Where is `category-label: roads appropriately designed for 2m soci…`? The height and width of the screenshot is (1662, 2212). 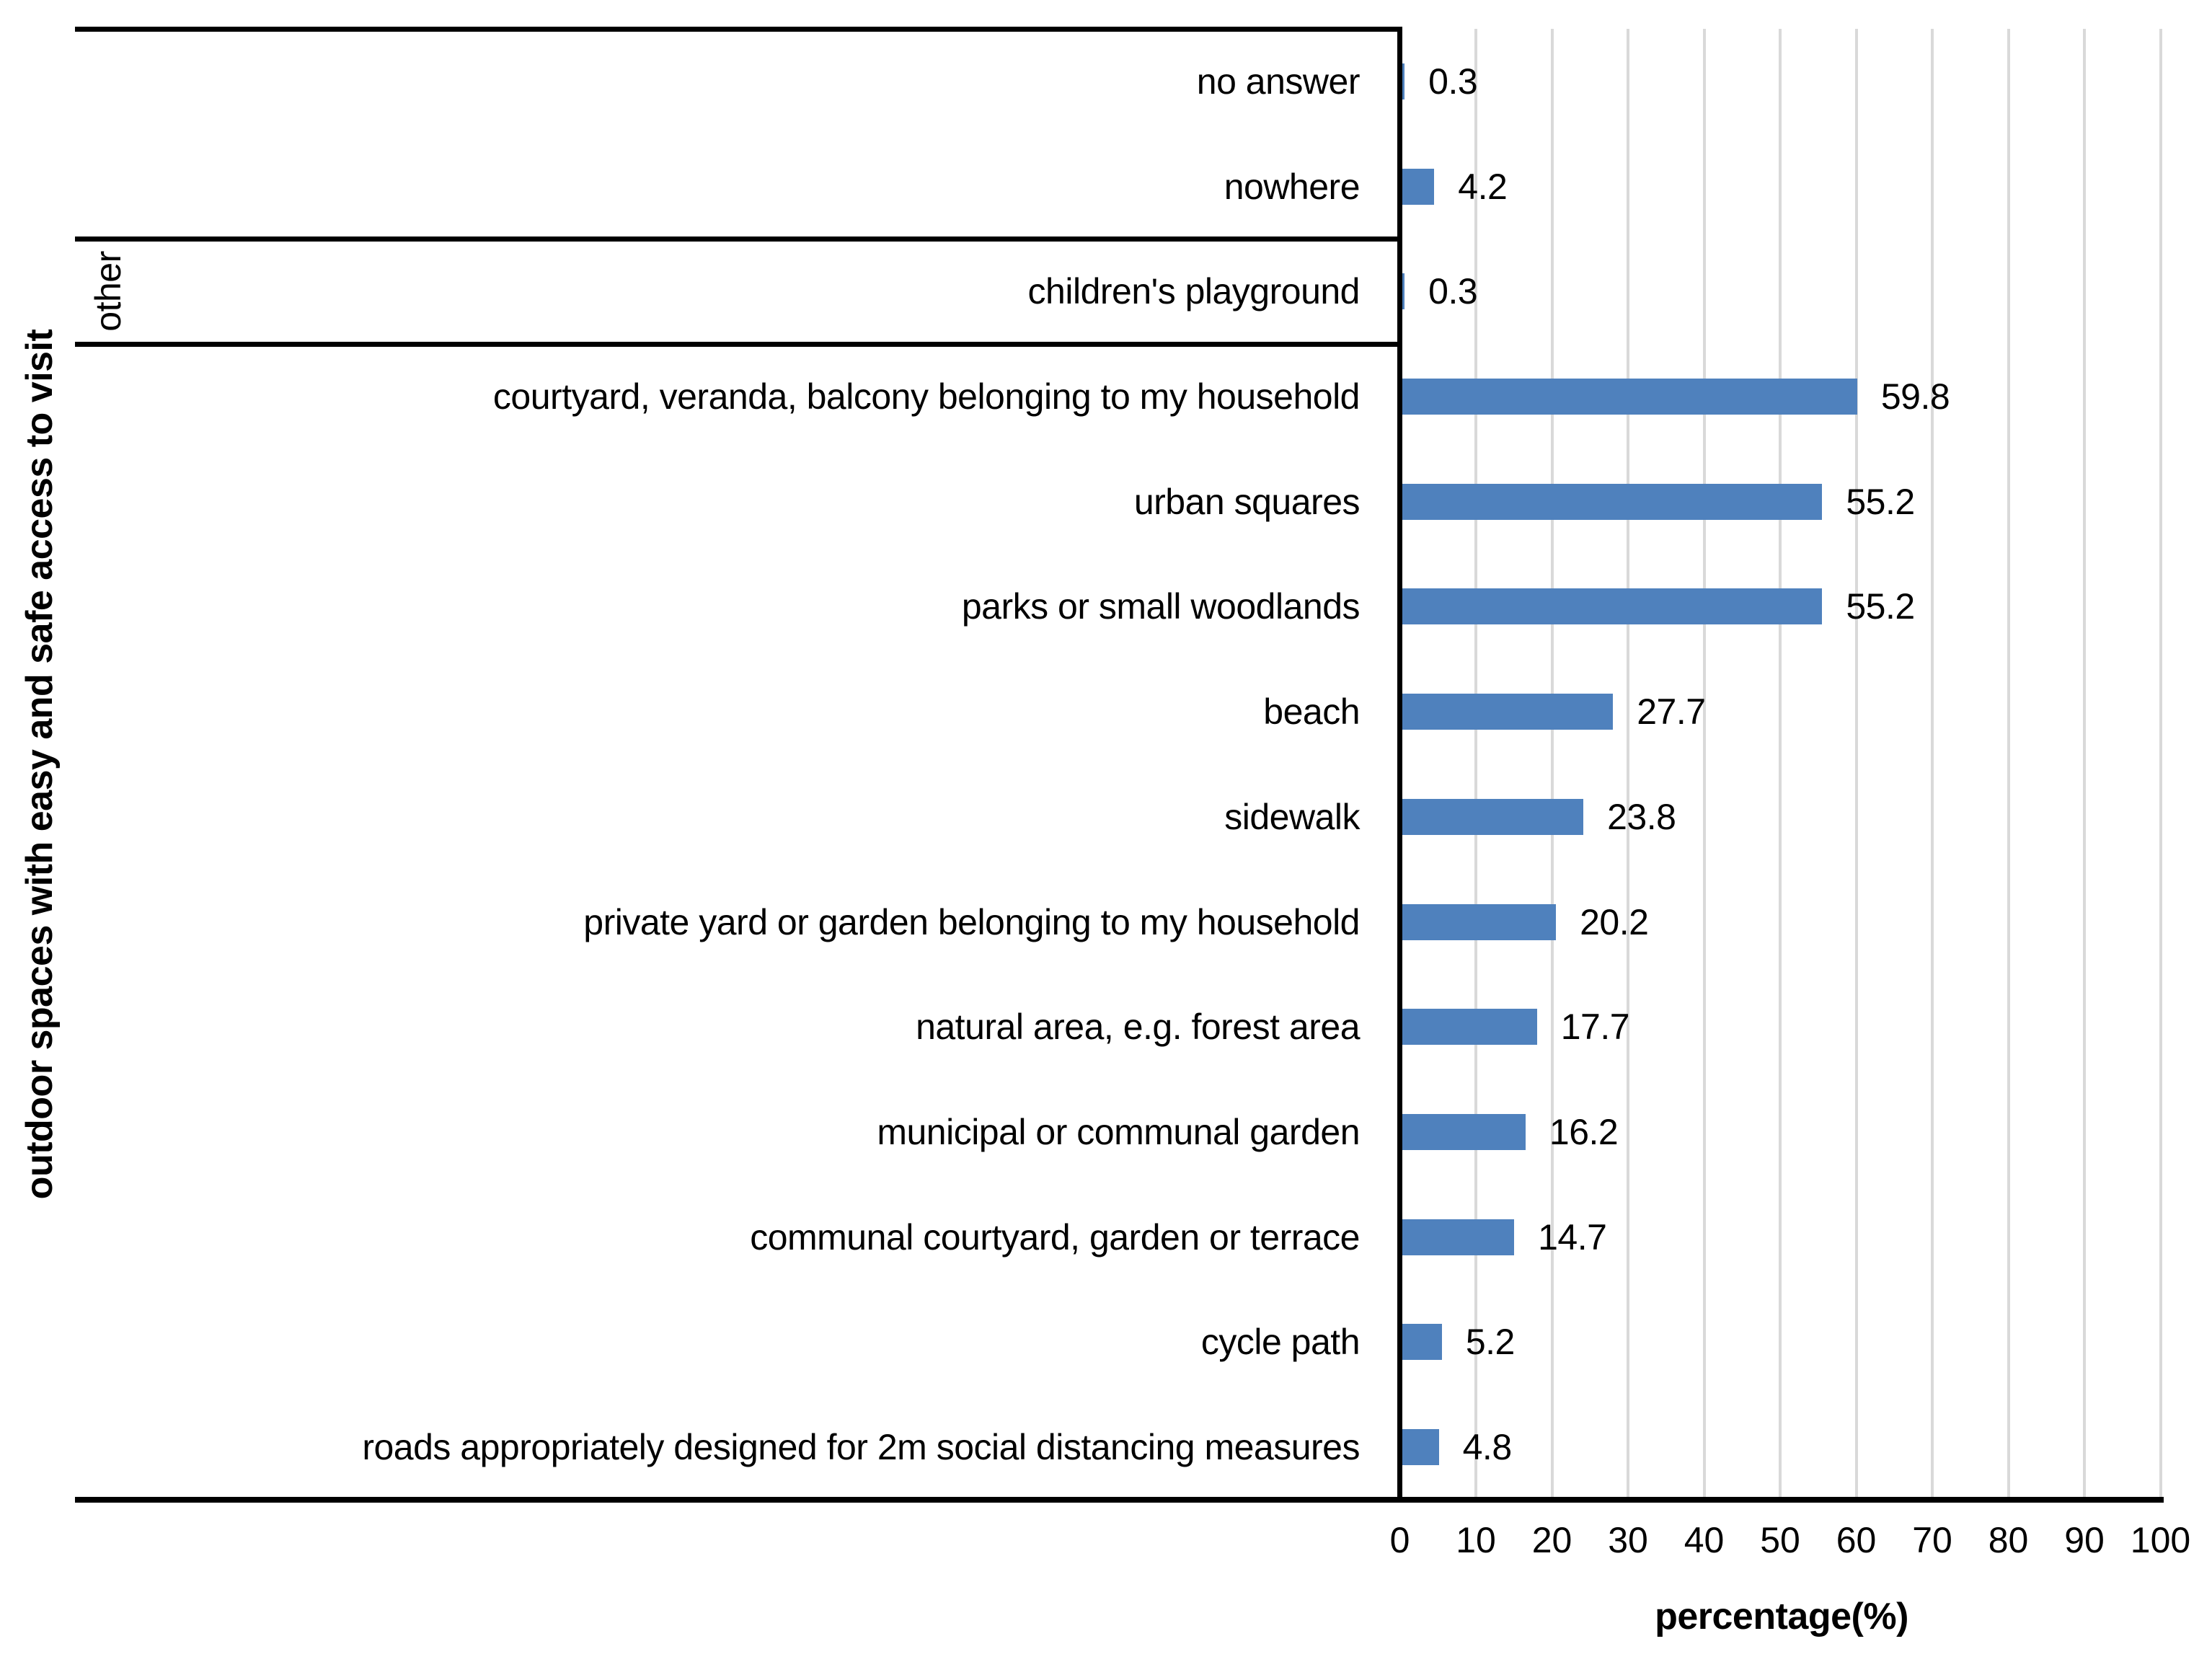 category-label: roads appropriately designed for 2m soci… is located at coordinates (861, 1447).